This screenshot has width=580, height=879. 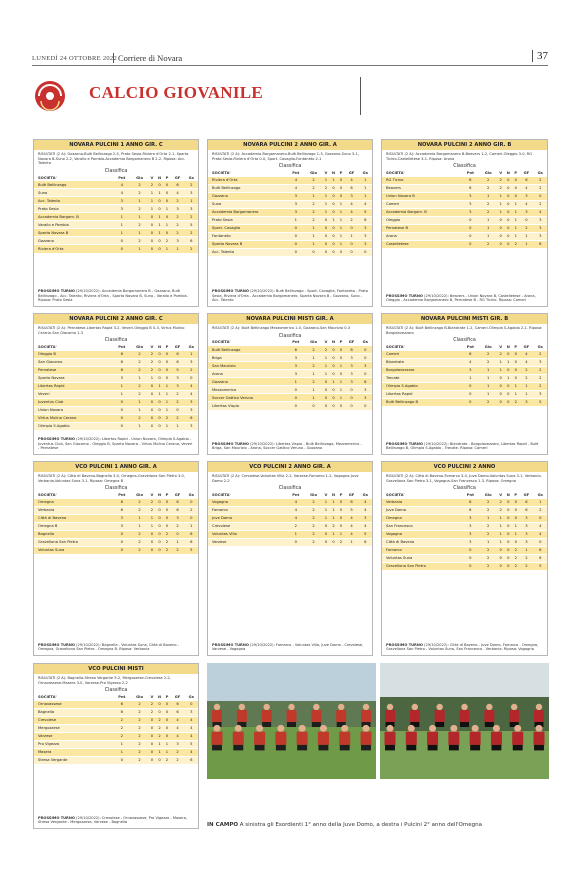 I want to click on table-cell: Bagnella, so click(x=73, y=534).